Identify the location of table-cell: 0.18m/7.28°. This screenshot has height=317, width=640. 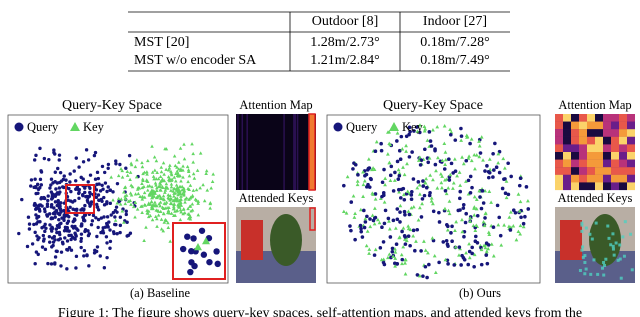
(454, 42).